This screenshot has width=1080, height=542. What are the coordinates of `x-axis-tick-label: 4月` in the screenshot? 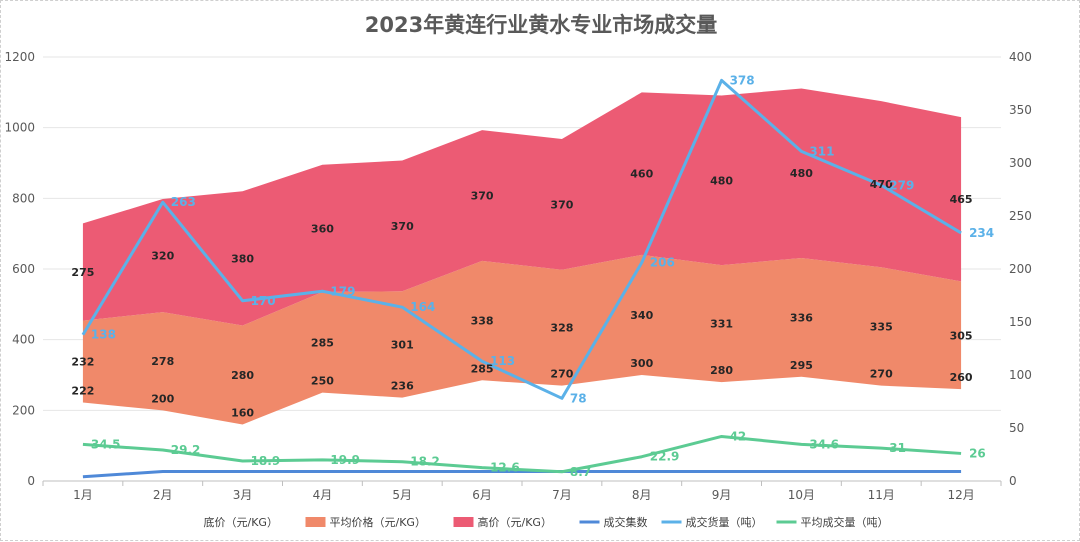 It's located at (323, 495).